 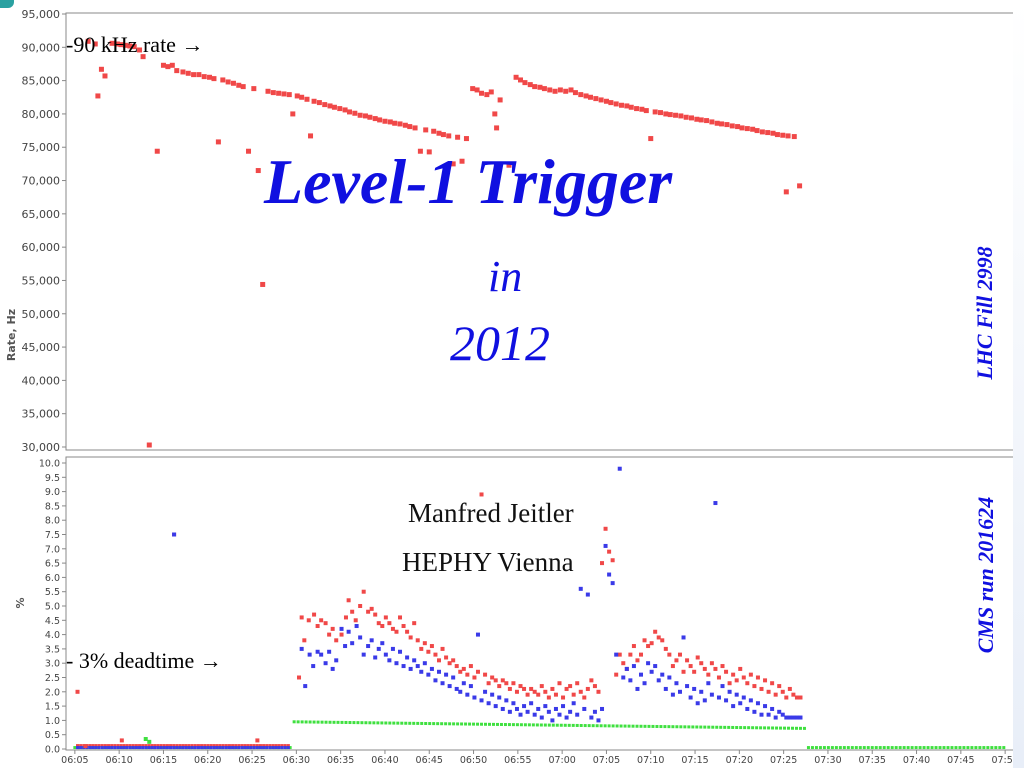 I want to click on deadtime-y-tick-label: 0.0, so click(x=52, y=750).